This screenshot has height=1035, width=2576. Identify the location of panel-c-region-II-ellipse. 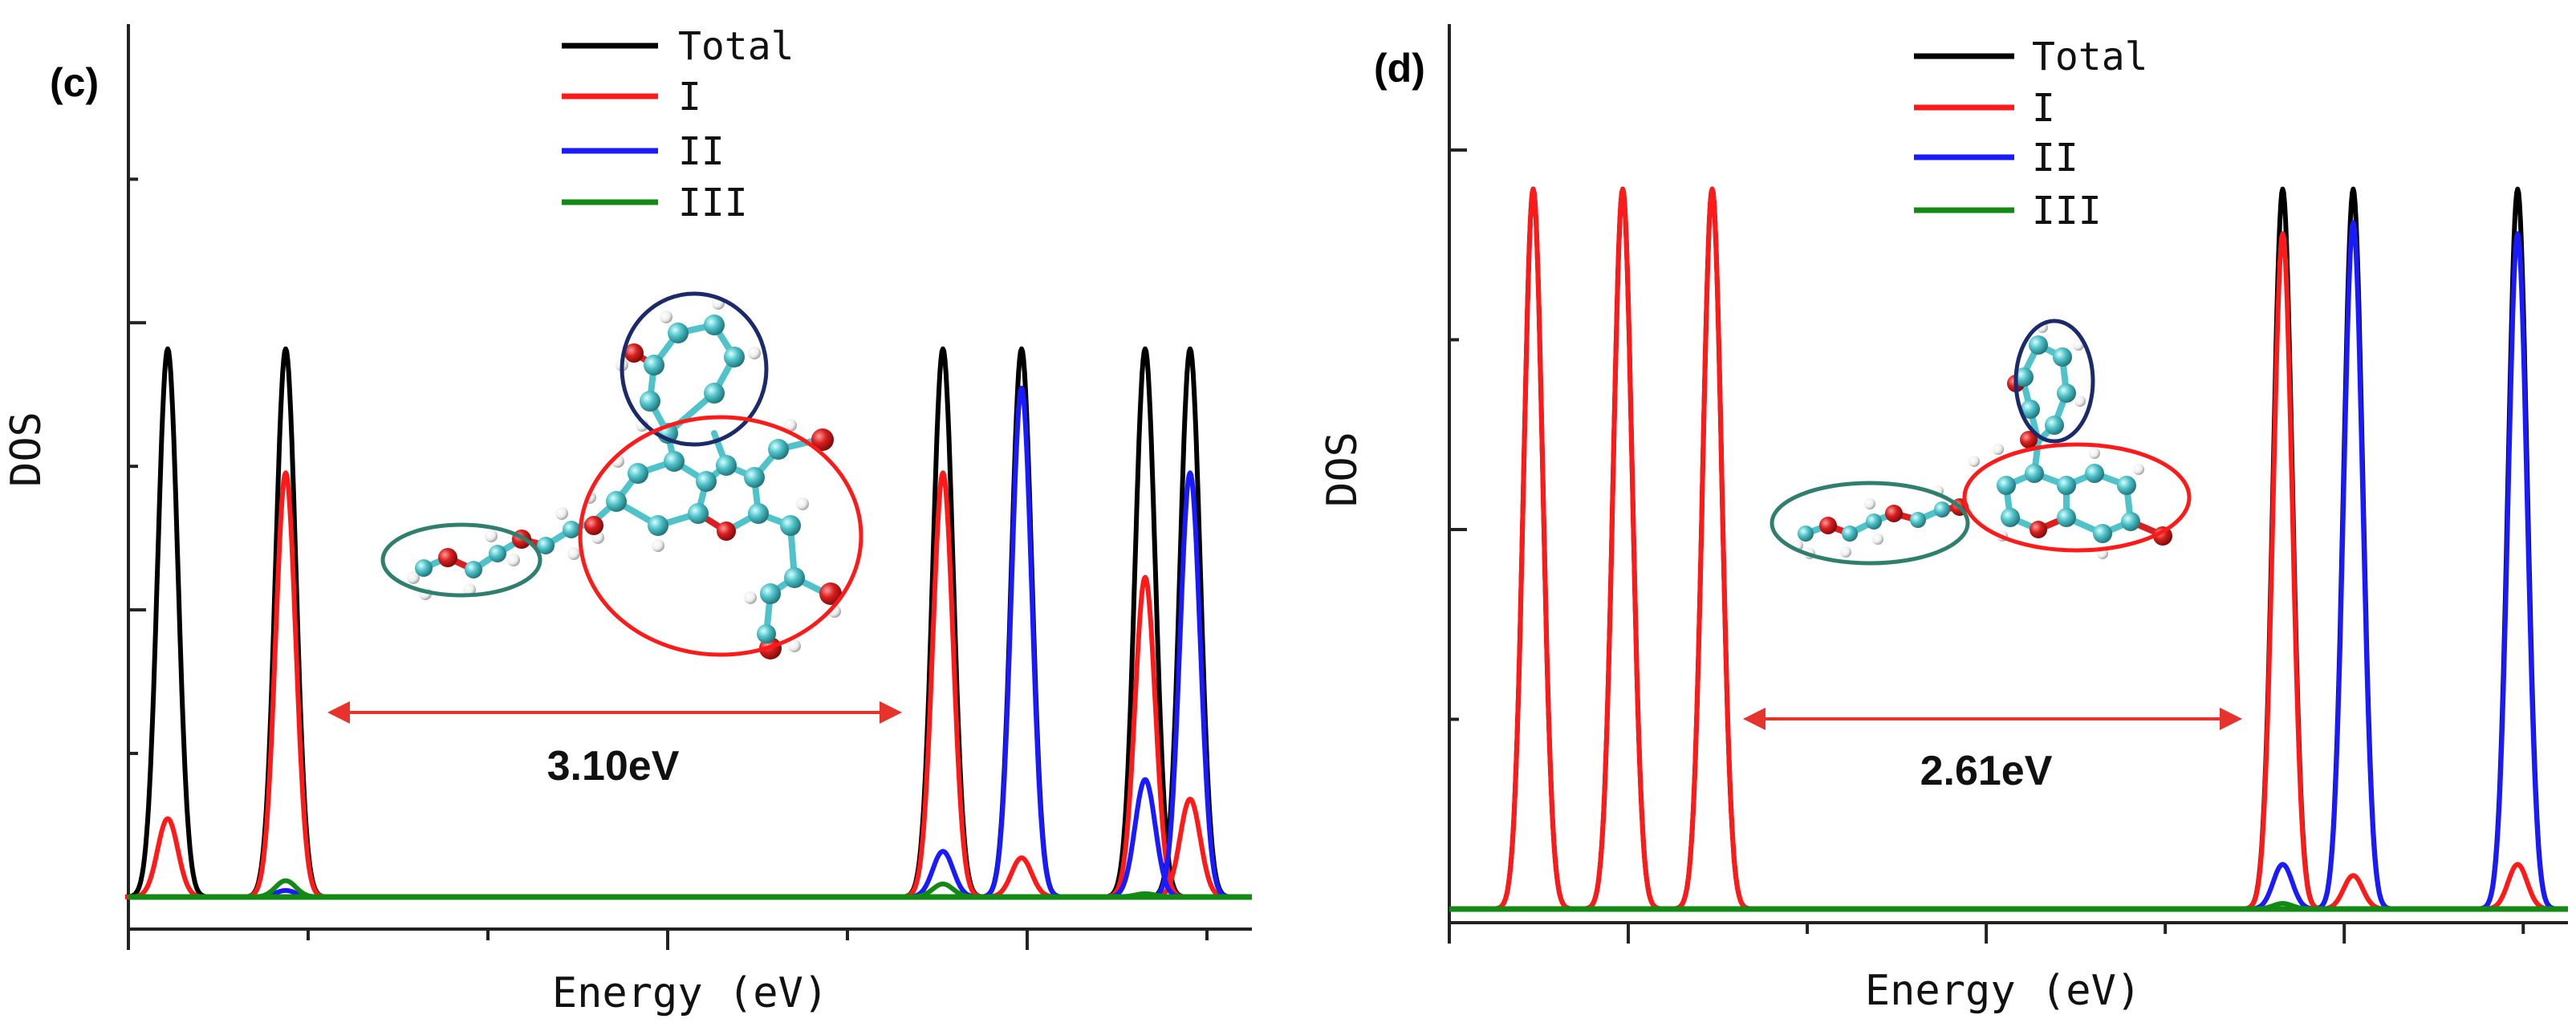
(695, 369).